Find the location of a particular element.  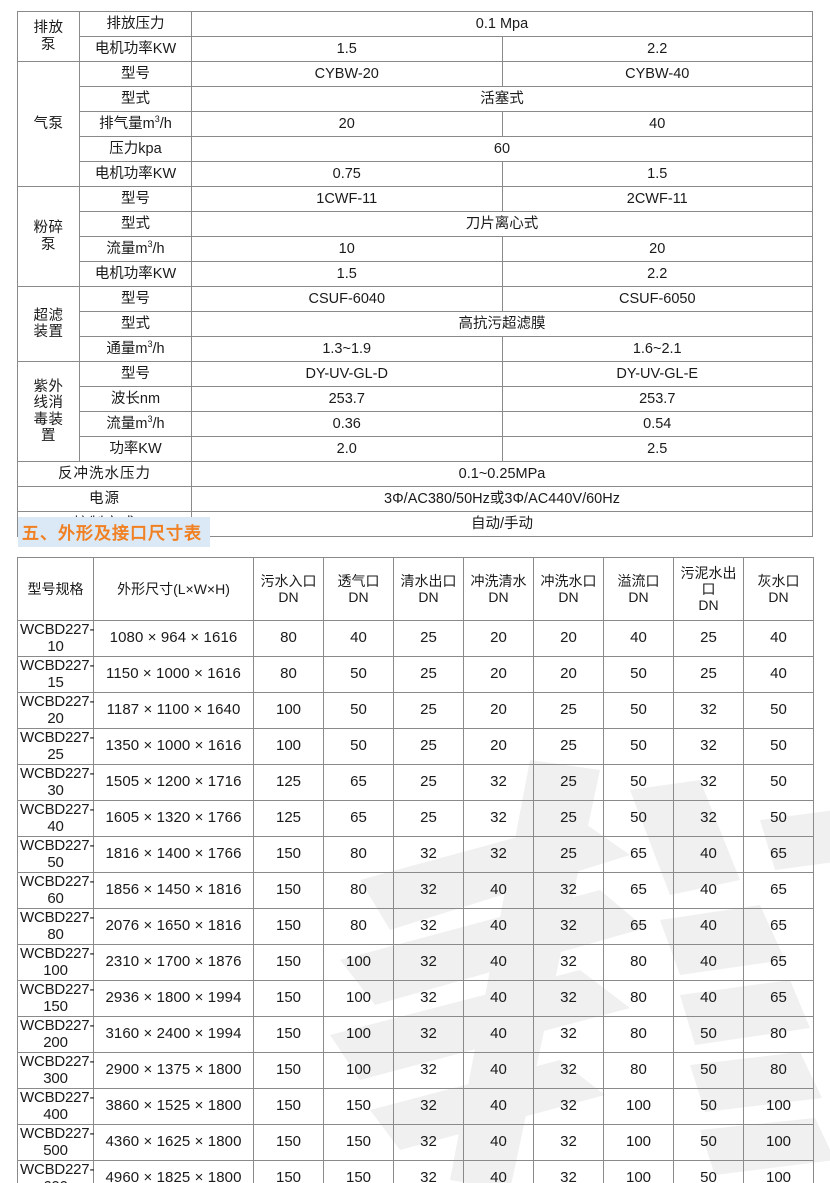

model-number: 400 is located at coordinates (55, 1114).